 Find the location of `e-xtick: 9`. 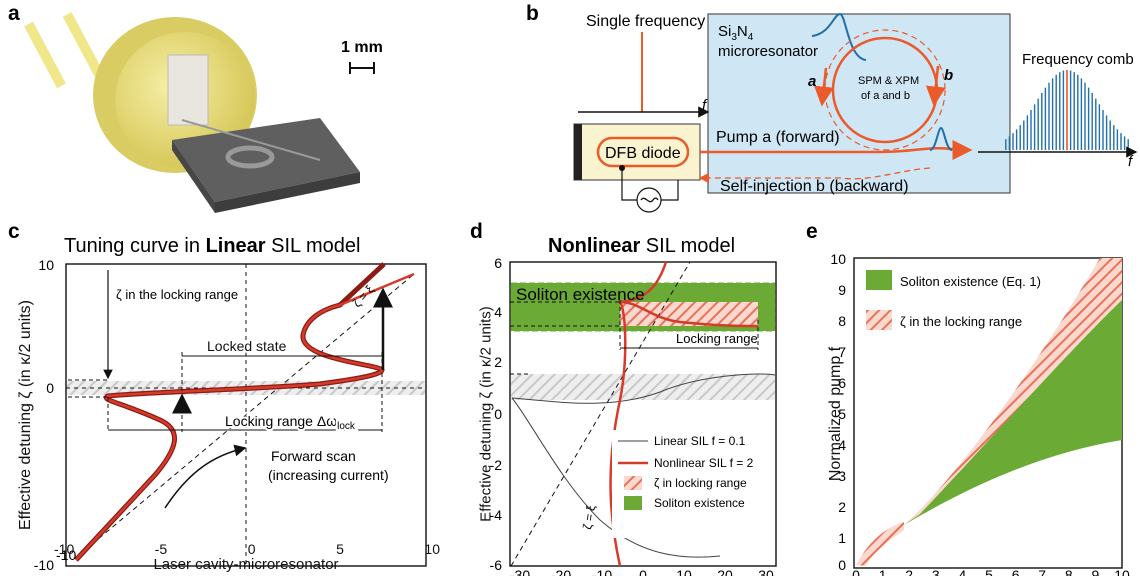

e-xtick: 9 is located at coordinates (1096, 571).